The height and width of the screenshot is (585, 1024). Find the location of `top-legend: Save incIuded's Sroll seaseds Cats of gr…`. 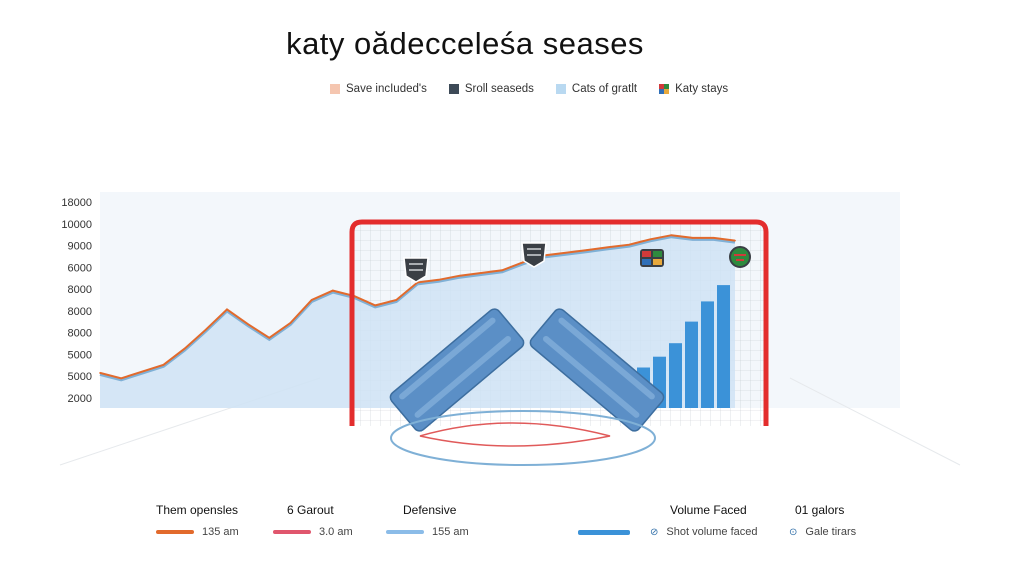

top-legend: Save incIuded's Sroll seaseds Cats of gr… is located at coordinates (529, 89).